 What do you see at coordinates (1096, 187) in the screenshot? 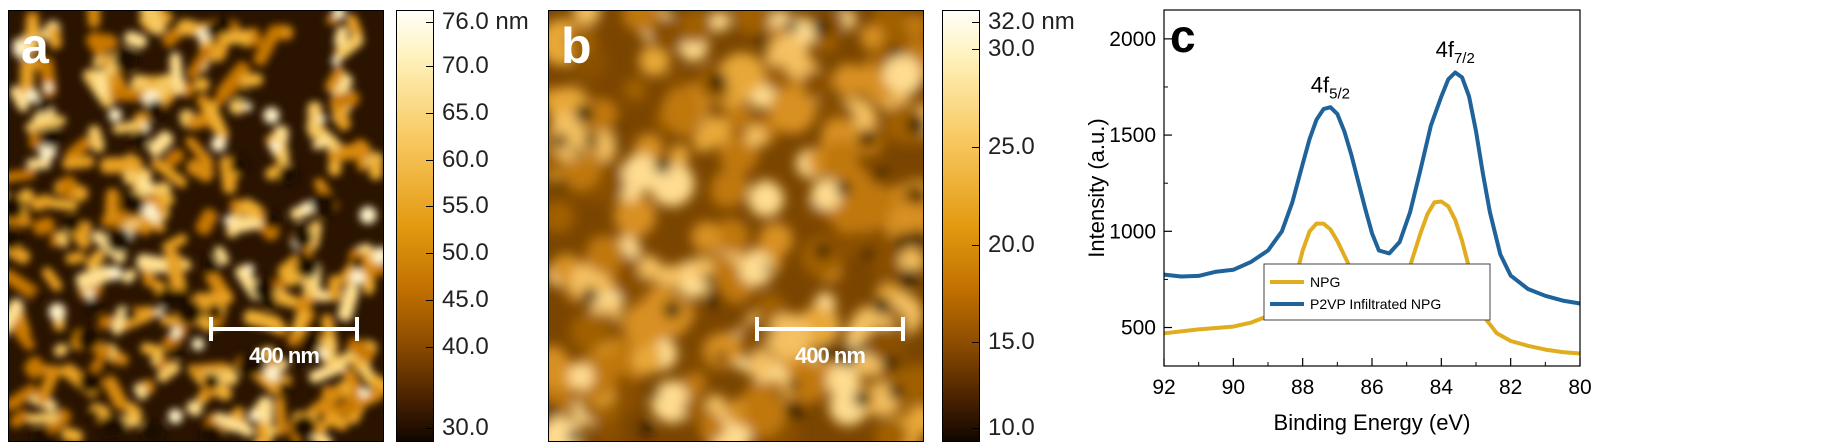
I see `y-axis-label: Intensity (a.u.)` at bounding box center [1096, 187].